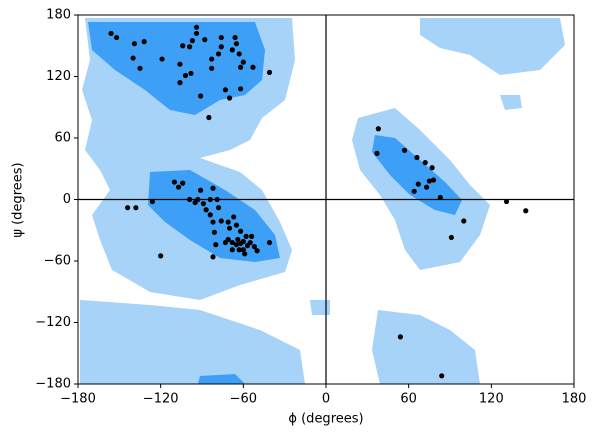 The height and width of the screenshot is (438, 598). Describe the element at coordinates (57, 261) in the screenshot. I see `y-tick-label: −60` at that location.